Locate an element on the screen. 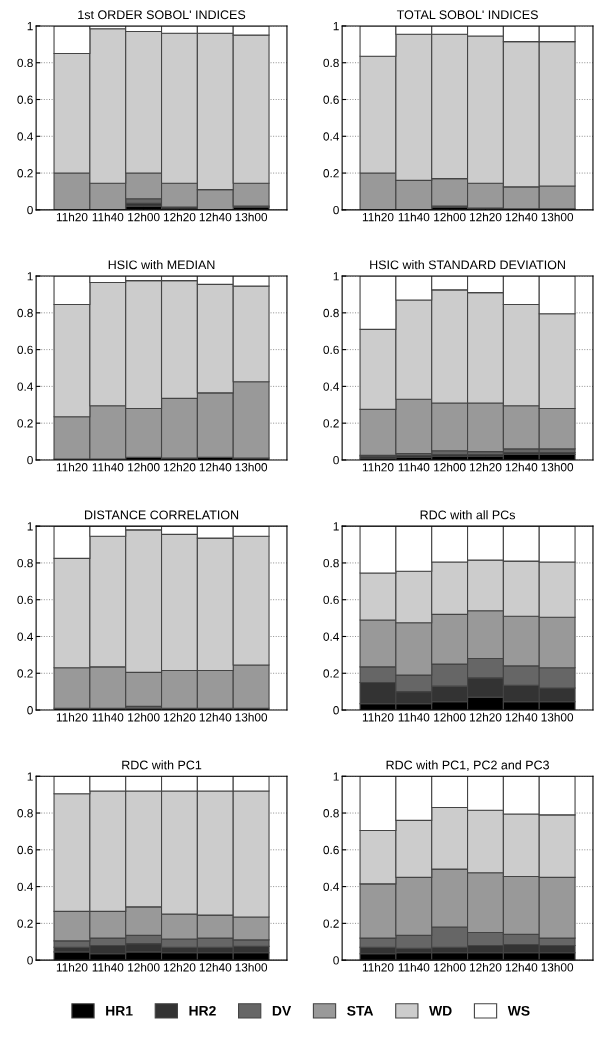 The image size is (602, 1038). chart-title: HSIC with STANDARD DEVIATION is located at coordinates (467, 265).